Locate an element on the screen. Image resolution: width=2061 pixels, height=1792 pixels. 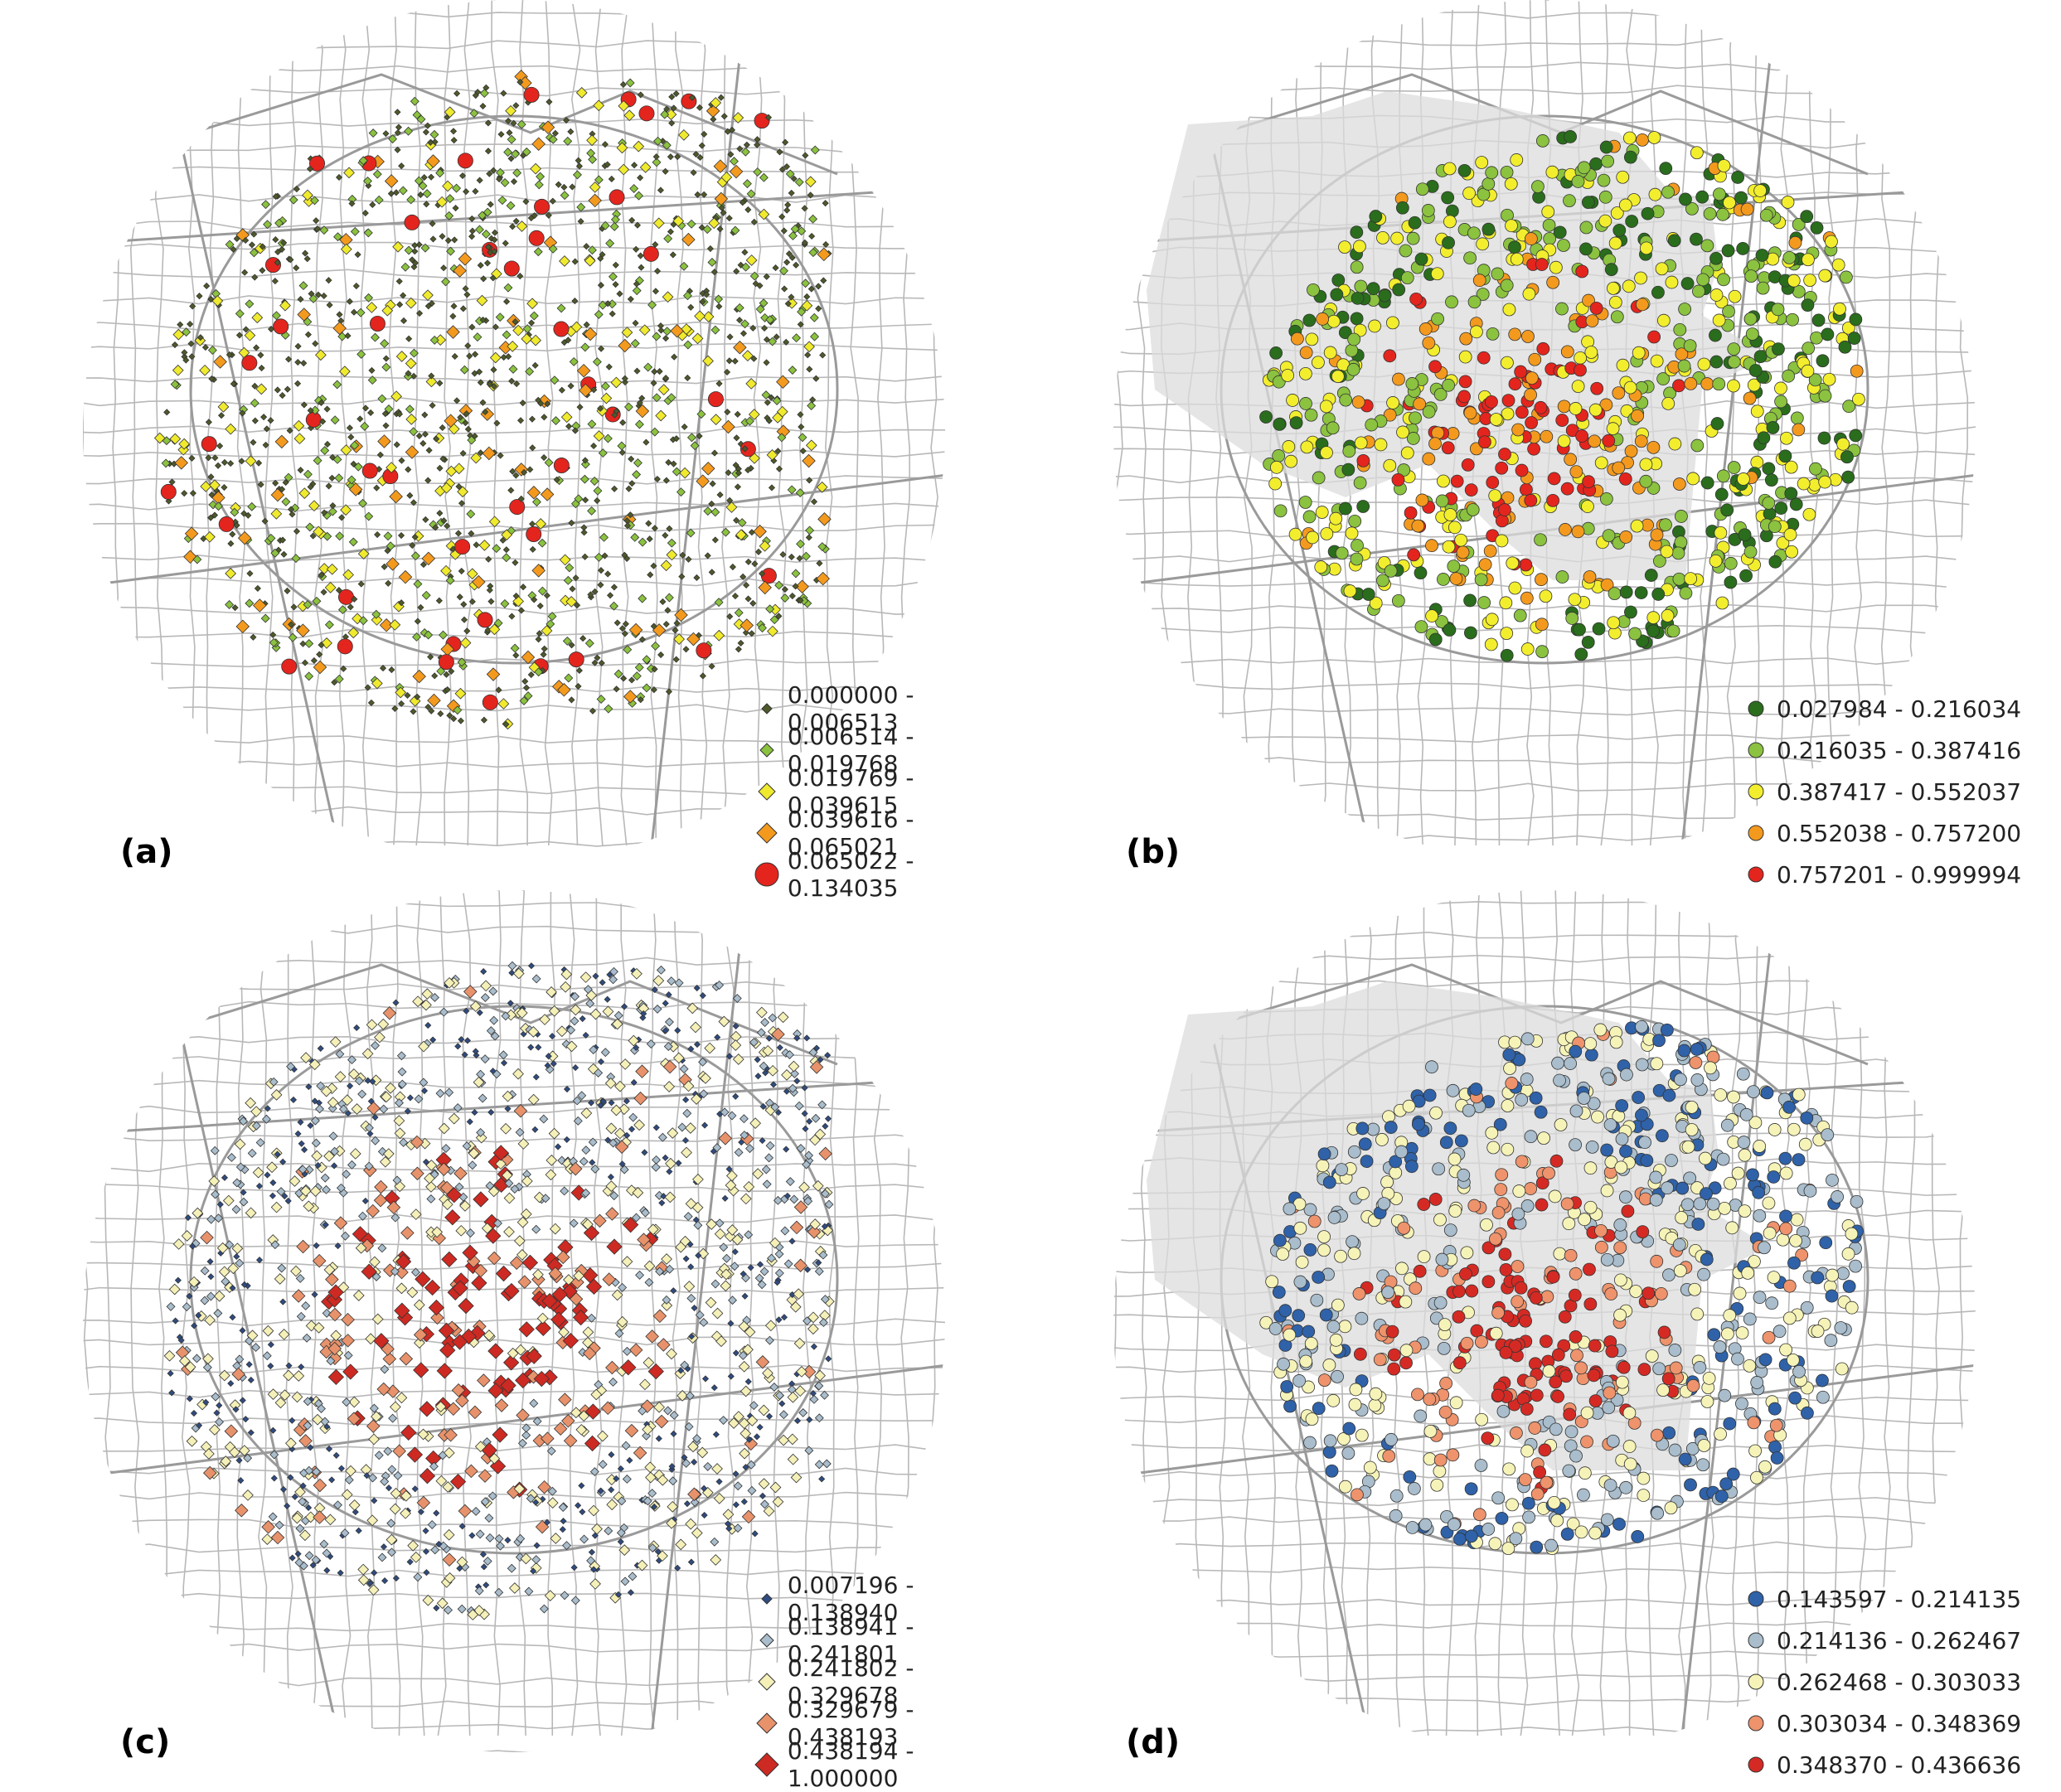
legend-label: 0.000000 - 0.006513 is located at coordinates (850, 708).